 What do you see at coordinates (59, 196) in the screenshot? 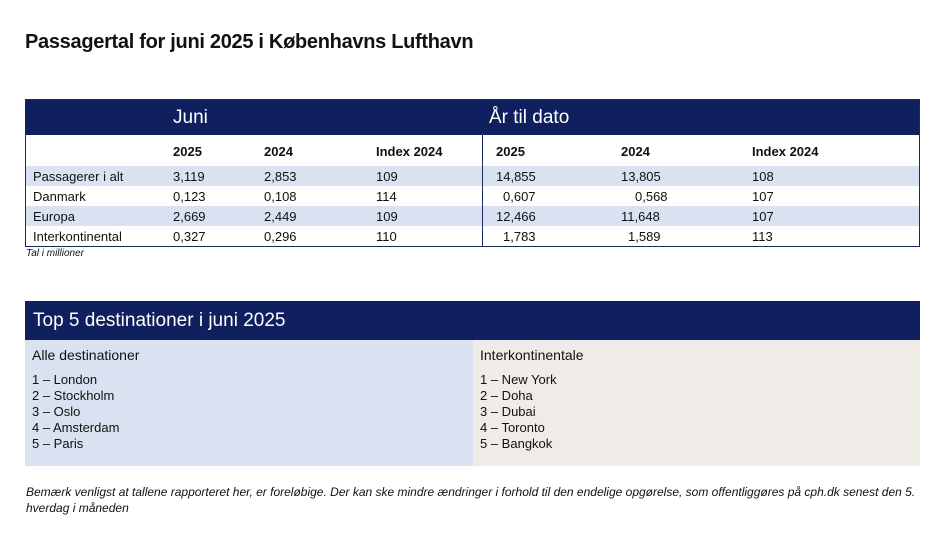
I see `row-label: Danmark` at bounding box center [59, 196].